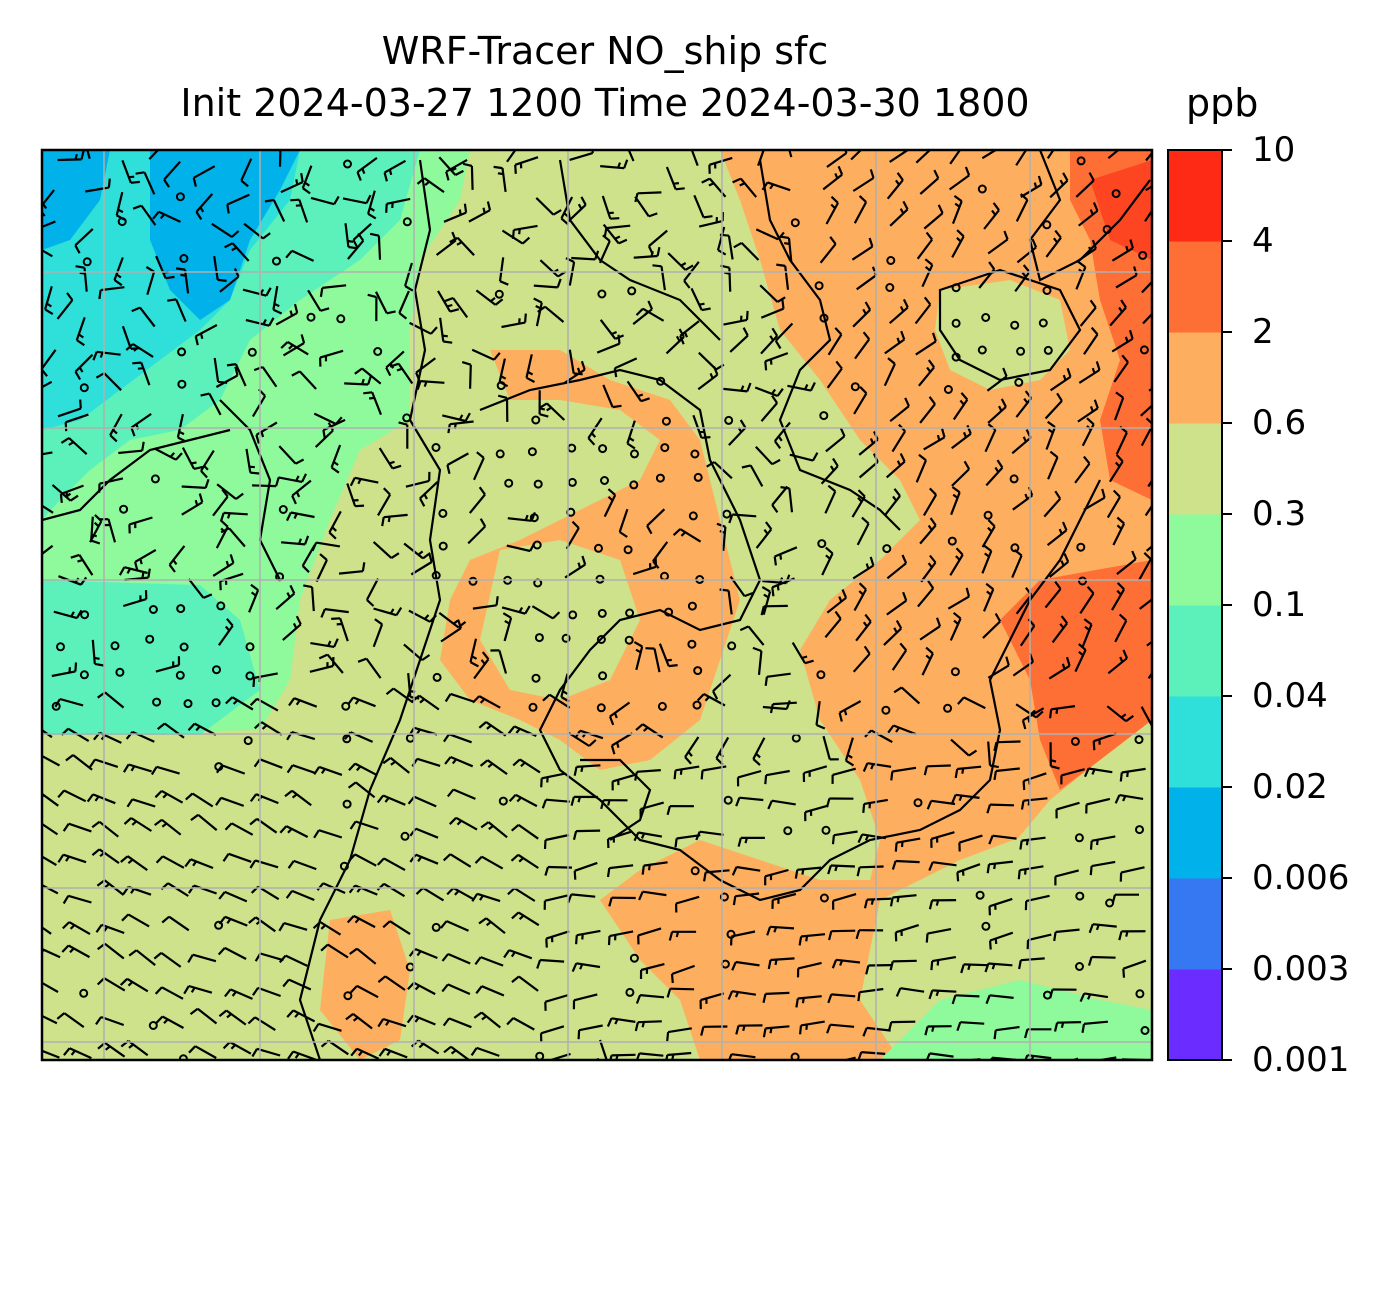  Describe the element at coordinates (1199, 605) in the screenshot. I see `colorbar` at that location.